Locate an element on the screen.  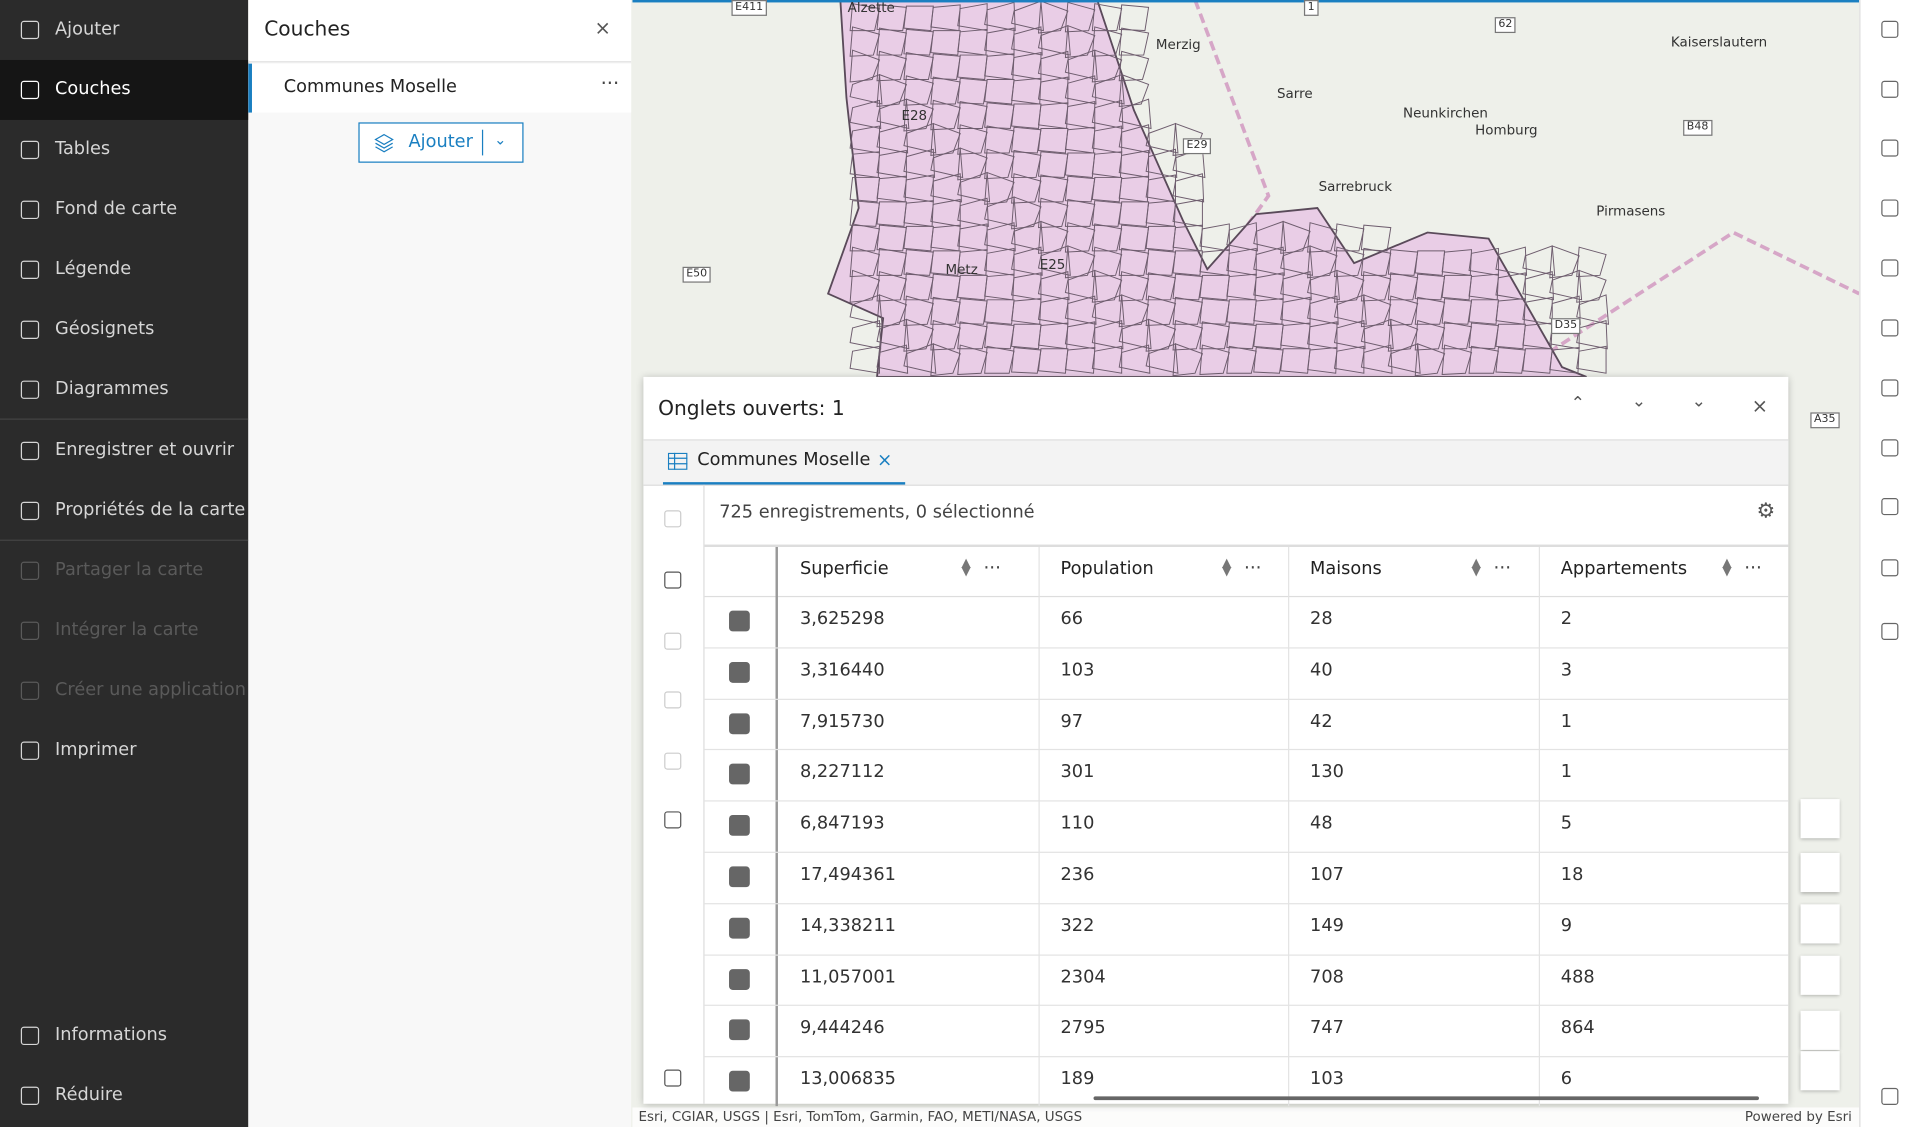
column-header: Superficie is located at coordinates (844, 569).